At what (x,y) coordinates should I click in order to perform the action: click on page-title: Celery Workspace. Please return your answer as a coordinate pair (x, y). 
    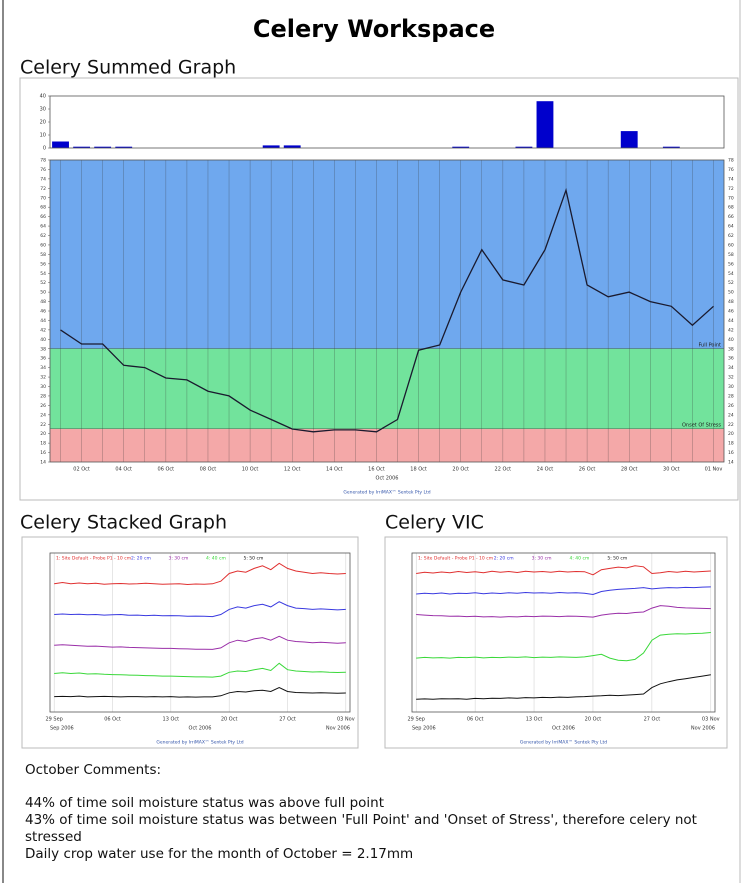
    Looking at the image, I should click on (374, 29).